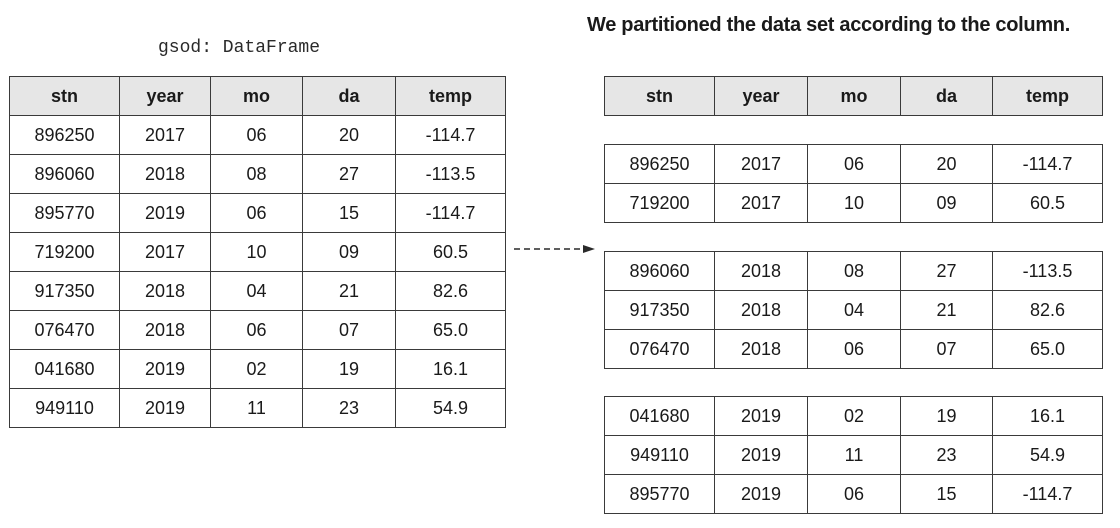  Describe the element at coordinates (1047, 416) in the screenshot. I see `cell-temp: 16.1` at that location.